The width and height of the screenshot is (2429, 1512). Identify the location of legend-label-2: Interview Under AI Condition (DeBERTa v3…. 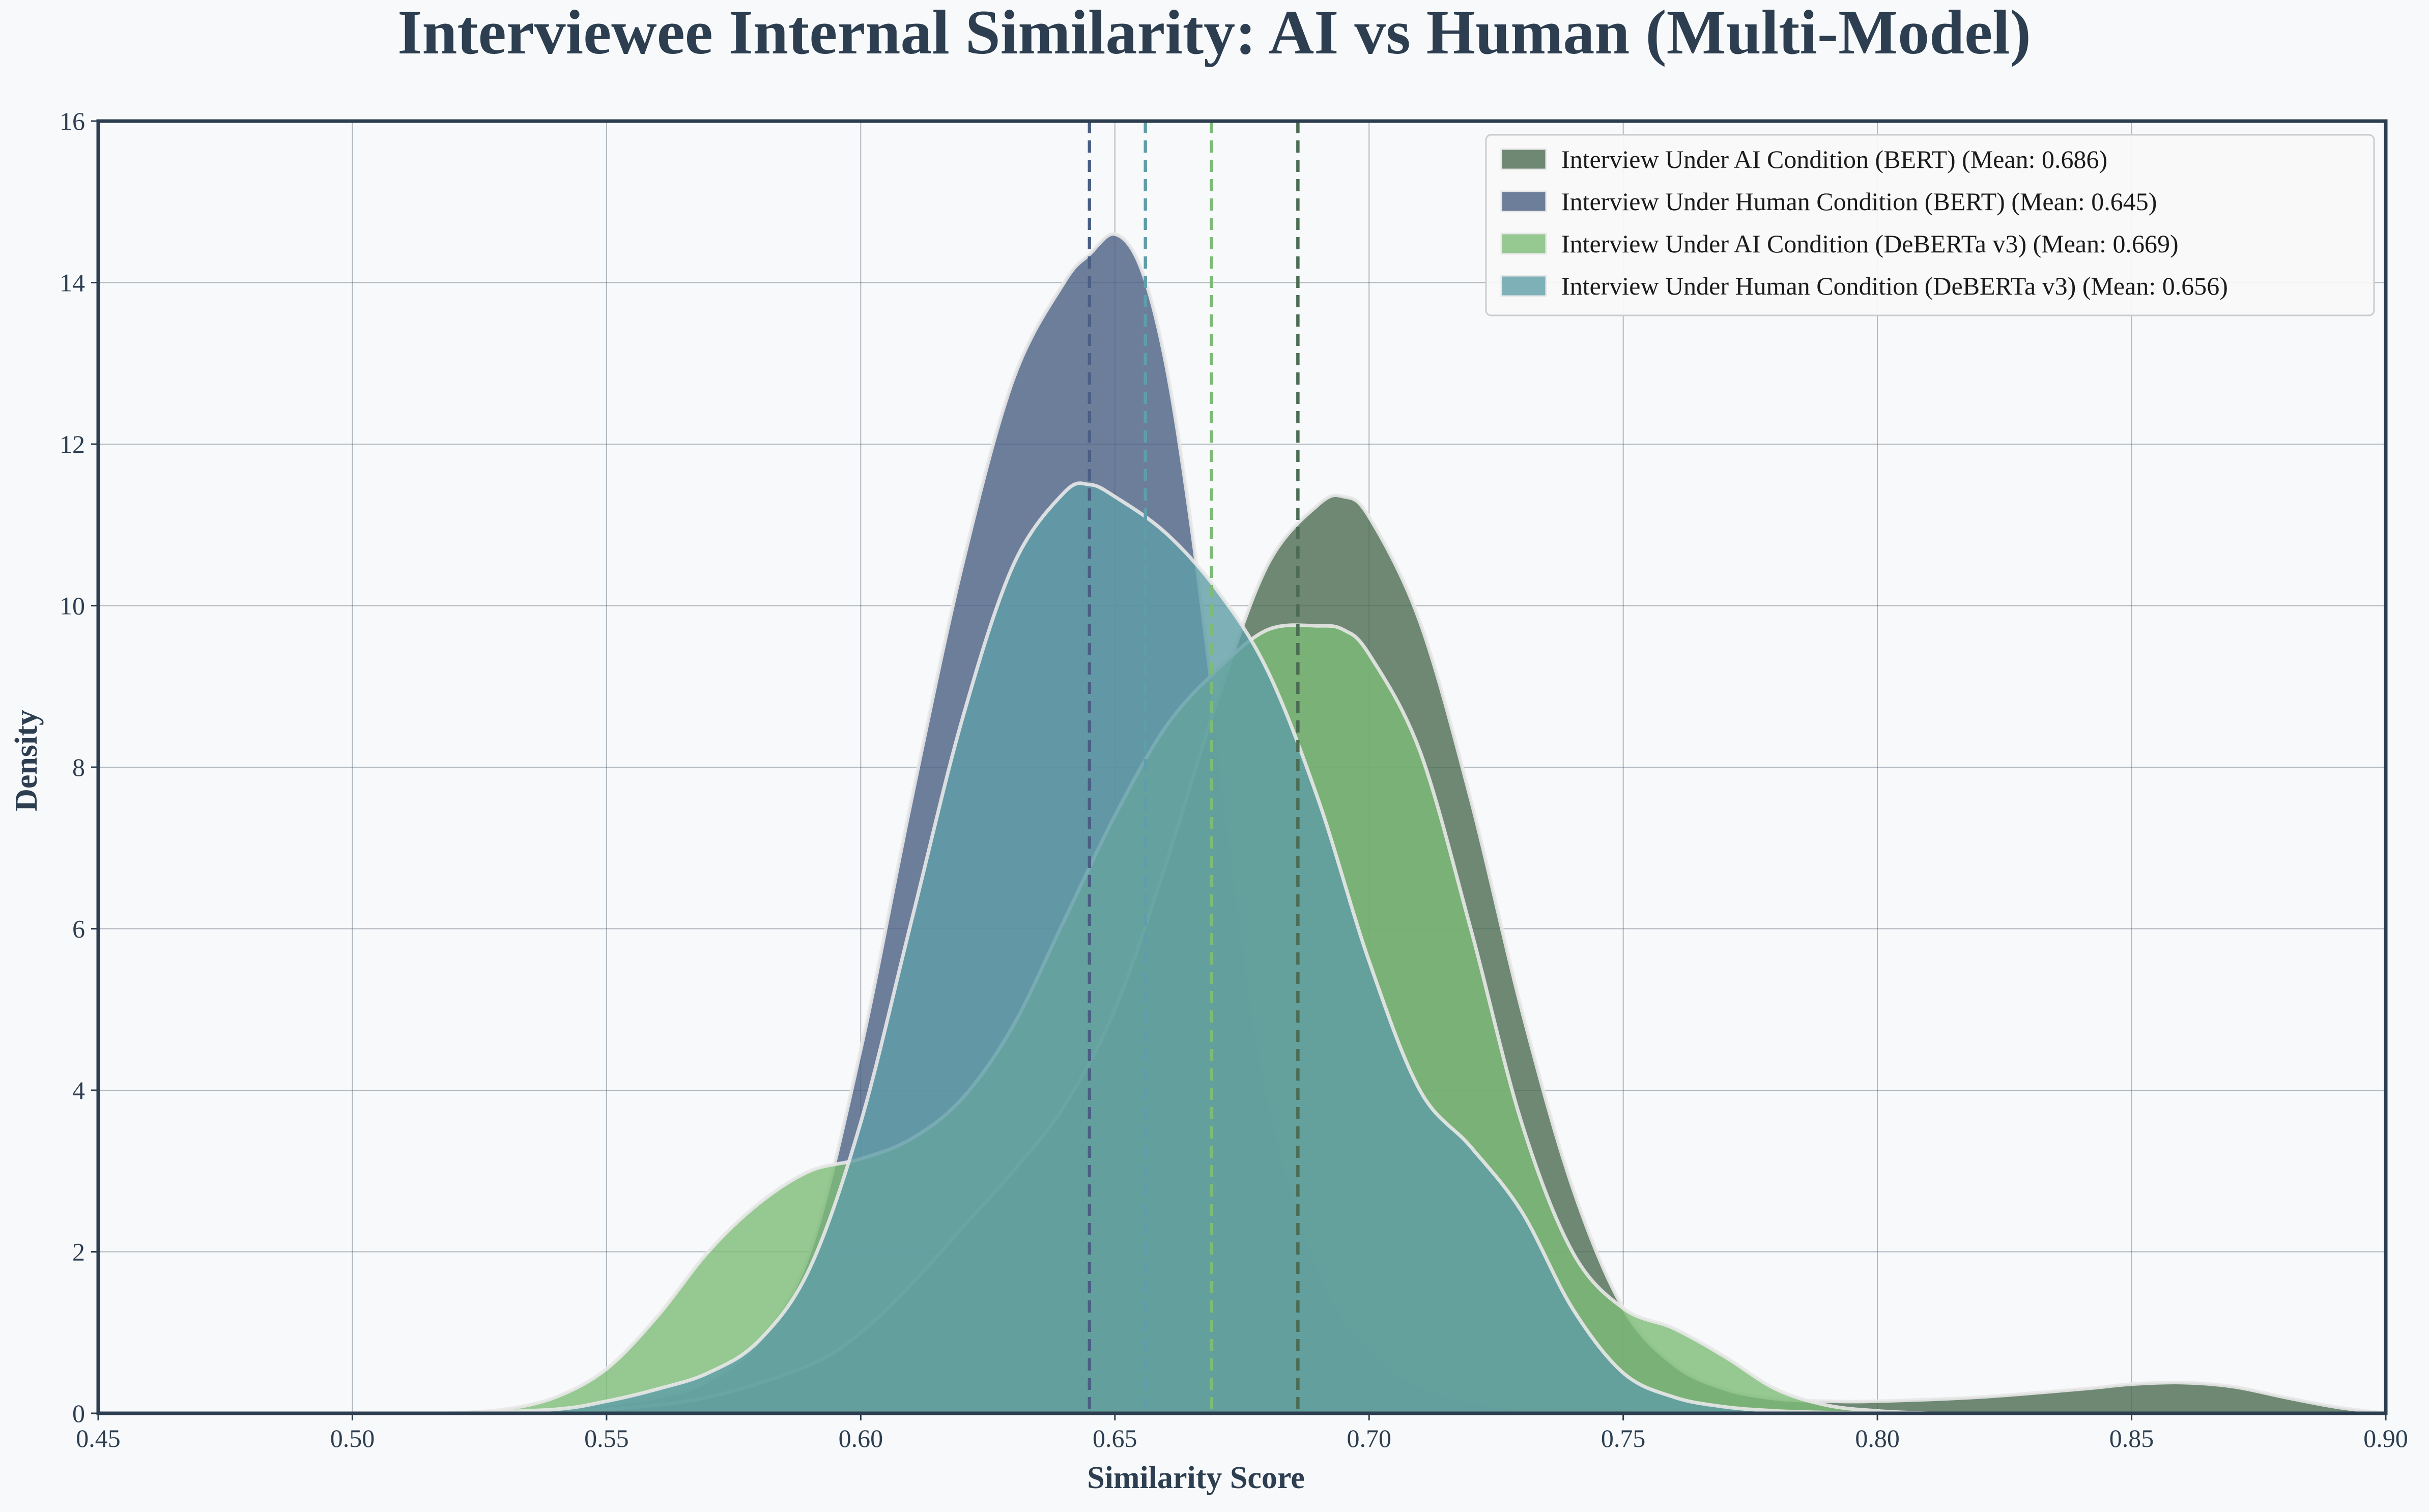
(1870, 243).